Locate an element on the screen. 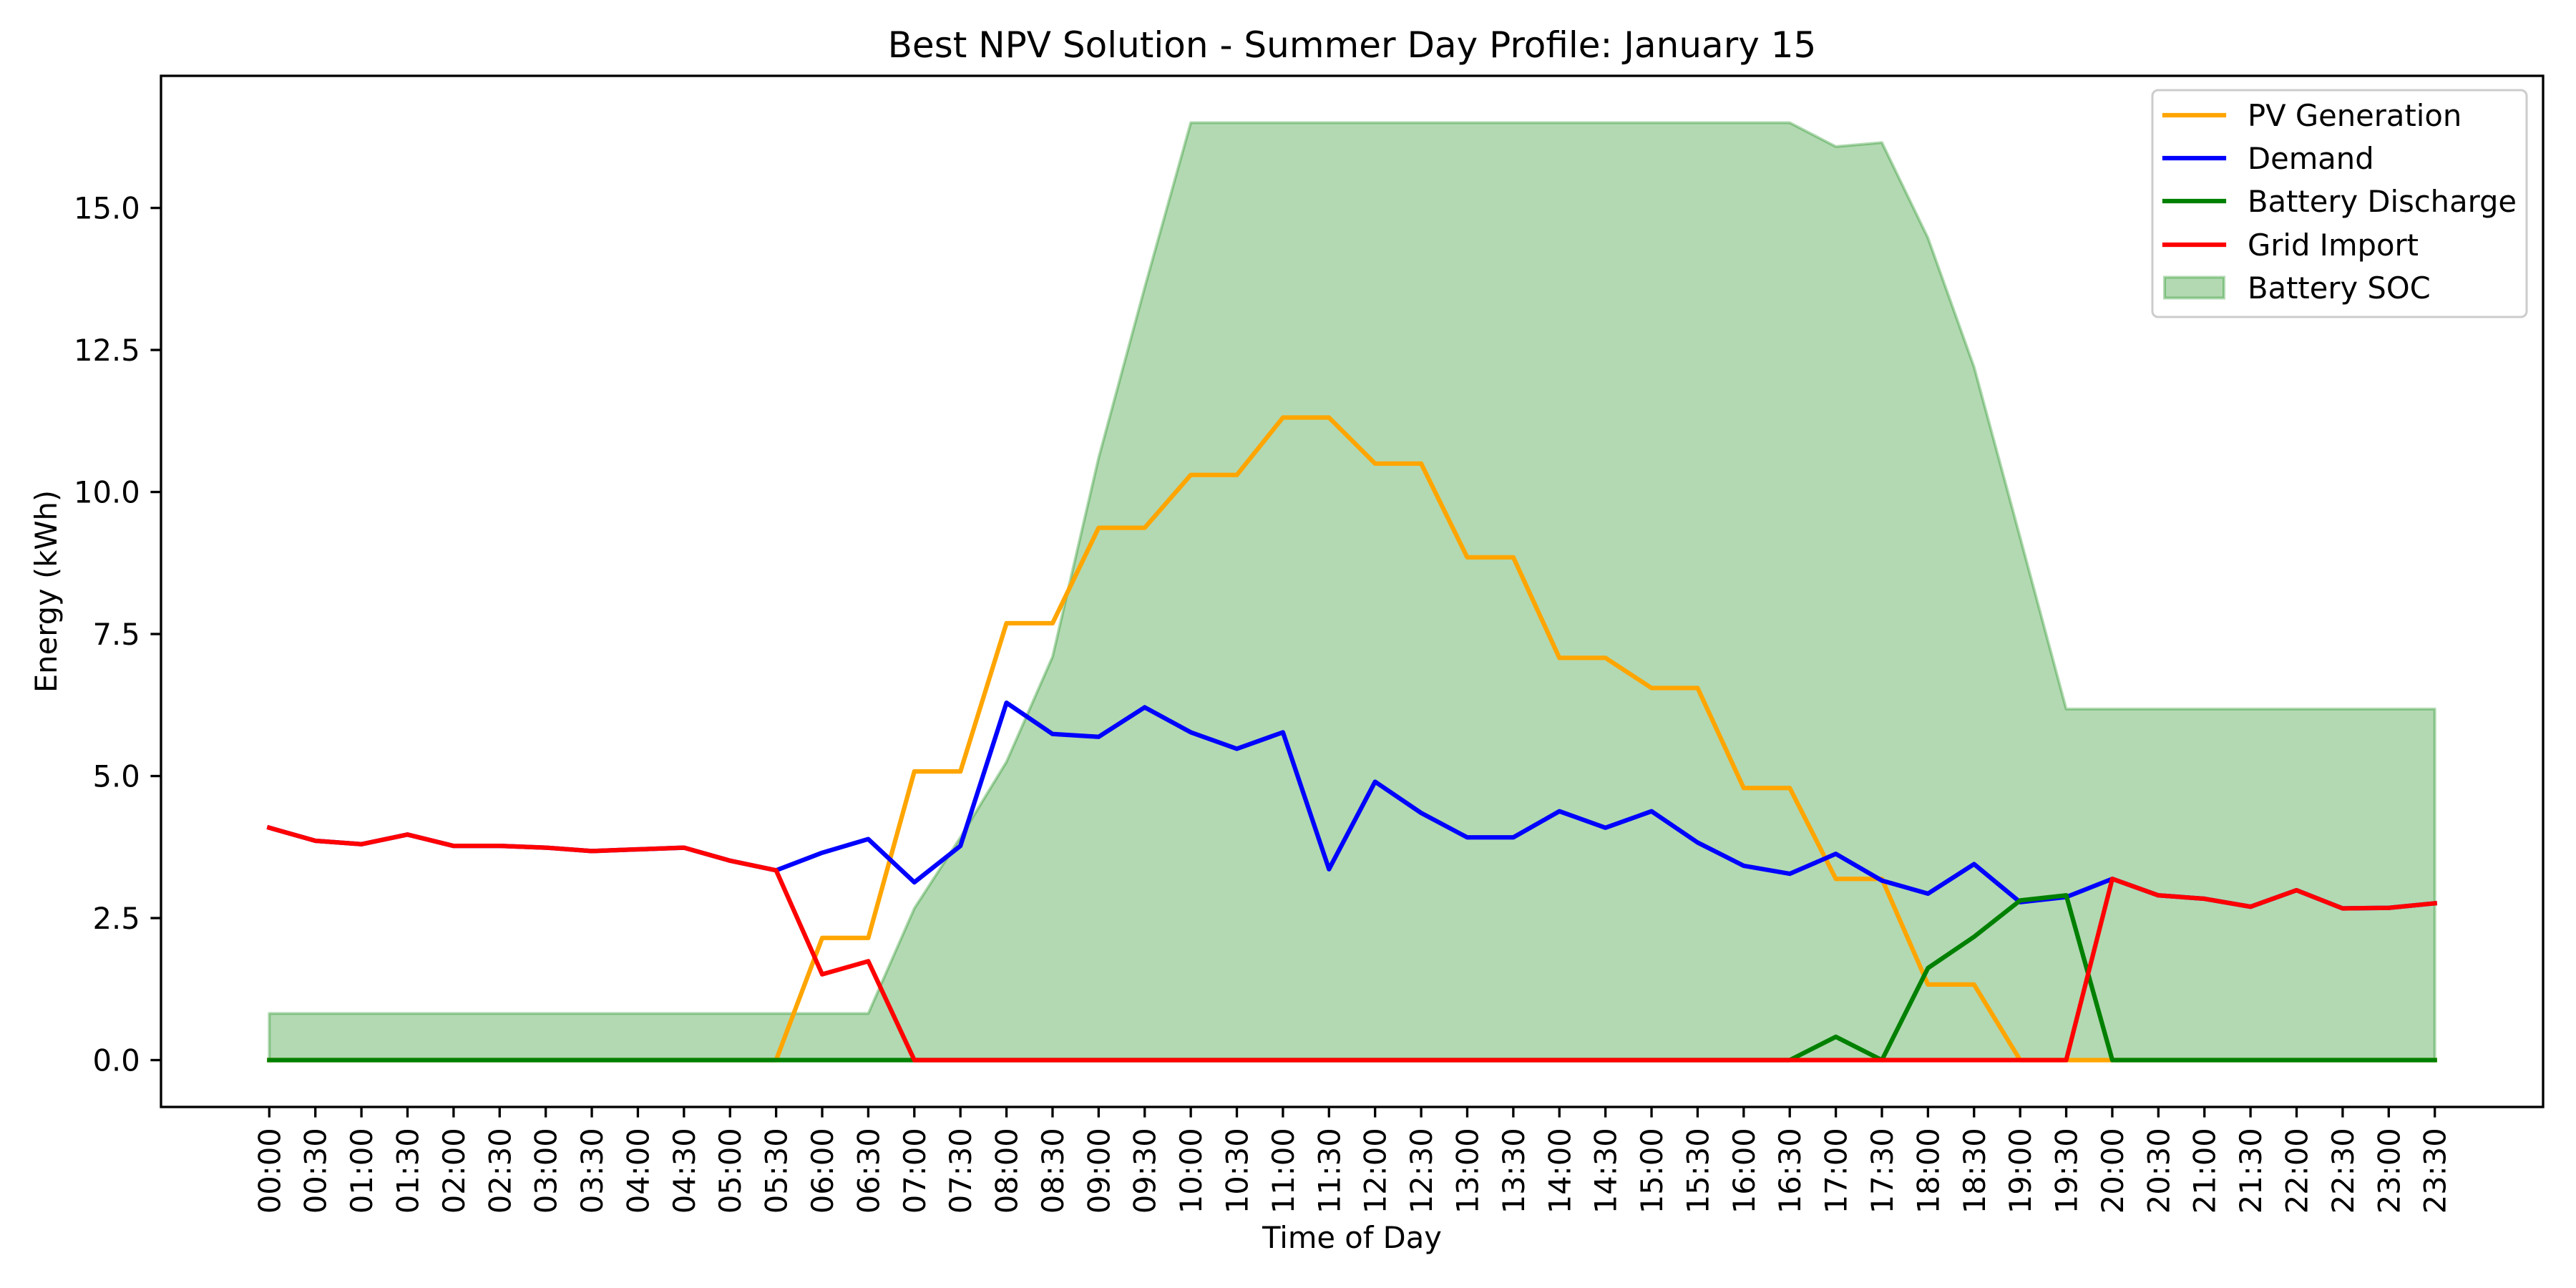 Image resolution: width=2576 pixels, height=1288 pixels. y-tick-label: 7.5 is located at coordinates (116, 634).